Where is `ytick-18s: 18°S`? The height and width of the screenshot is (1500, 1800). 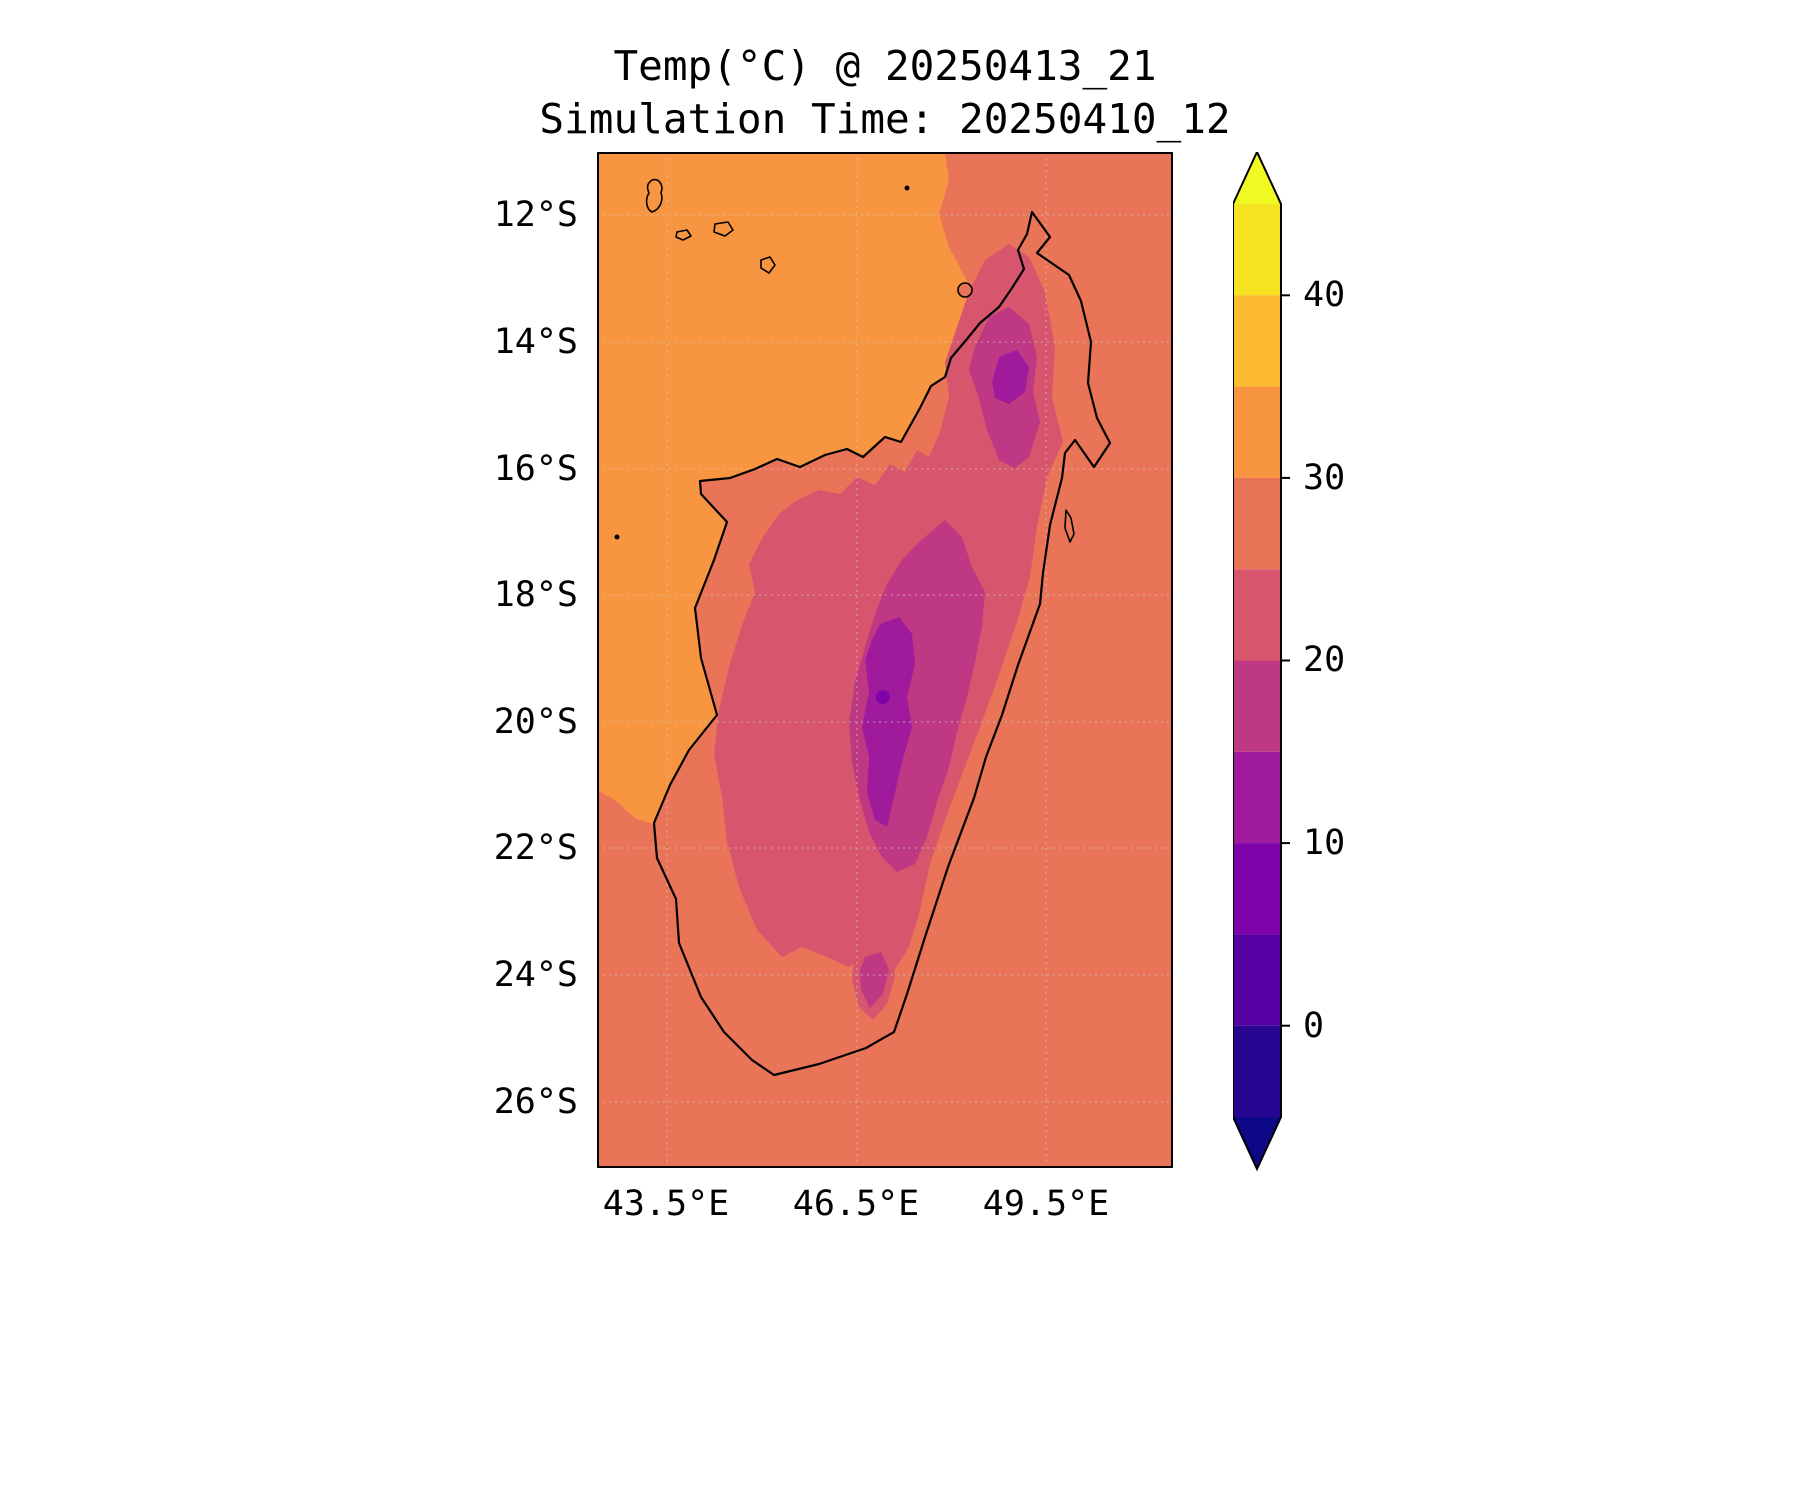
ytick-18s: 18°S is located at coordinates (535, 595).